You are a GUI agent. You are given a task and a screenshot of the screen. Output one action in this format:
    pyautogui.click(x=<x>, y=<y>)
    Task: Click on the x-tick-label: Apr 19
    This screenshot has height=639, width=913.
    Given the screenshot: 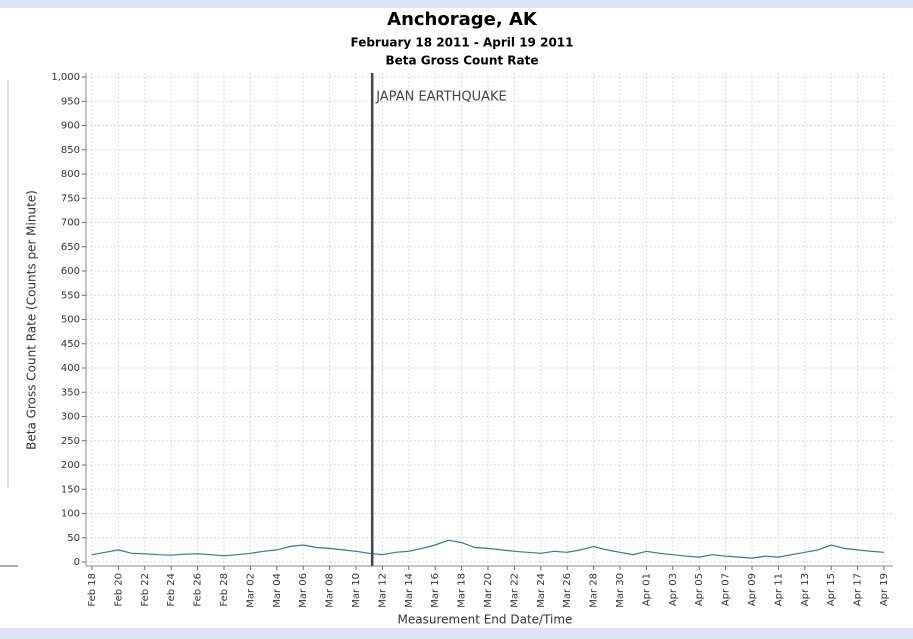 What is the action you would take?
    pyautogui.click(x=884, y=589)
    